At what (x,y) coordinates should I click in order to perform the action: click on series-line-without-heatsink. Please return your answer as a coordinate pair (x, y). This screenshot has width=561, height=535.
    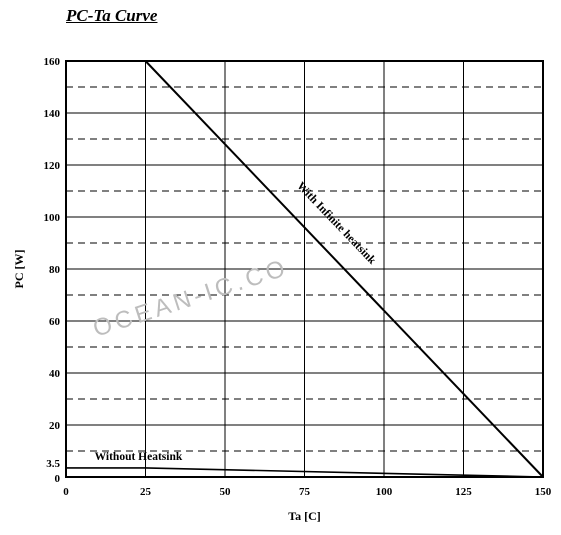
    Looking at the image, I should click on (305, 472).